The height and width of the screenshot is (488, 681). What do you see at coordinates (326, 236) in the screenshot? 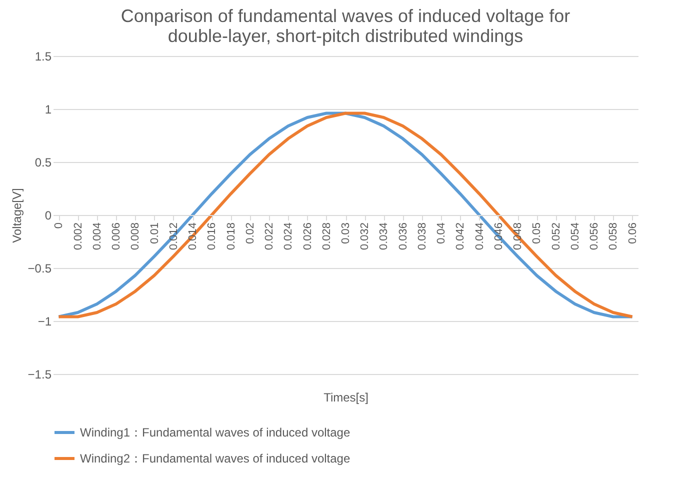
I see `x-tick-label: 0.028` at bounding box center [326, 236].